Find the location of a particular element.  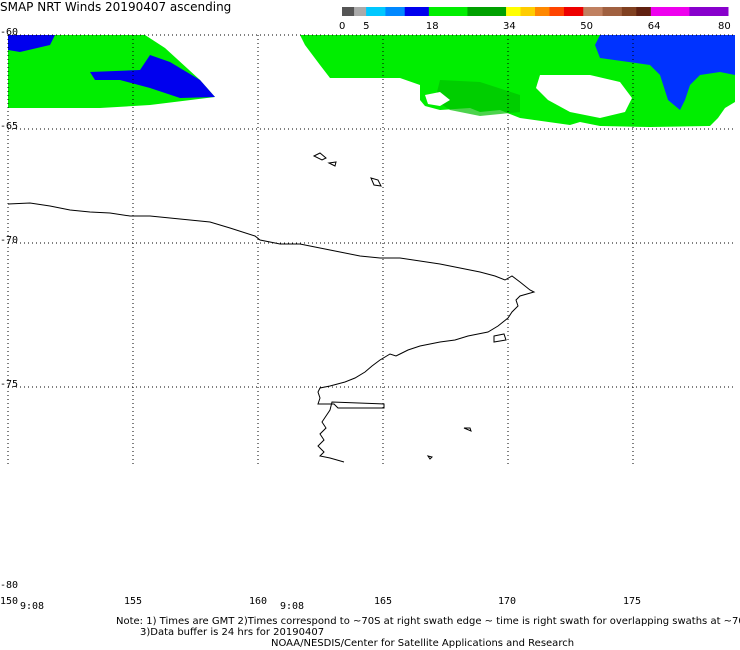

colorbar is located at coordinates (535, 11).